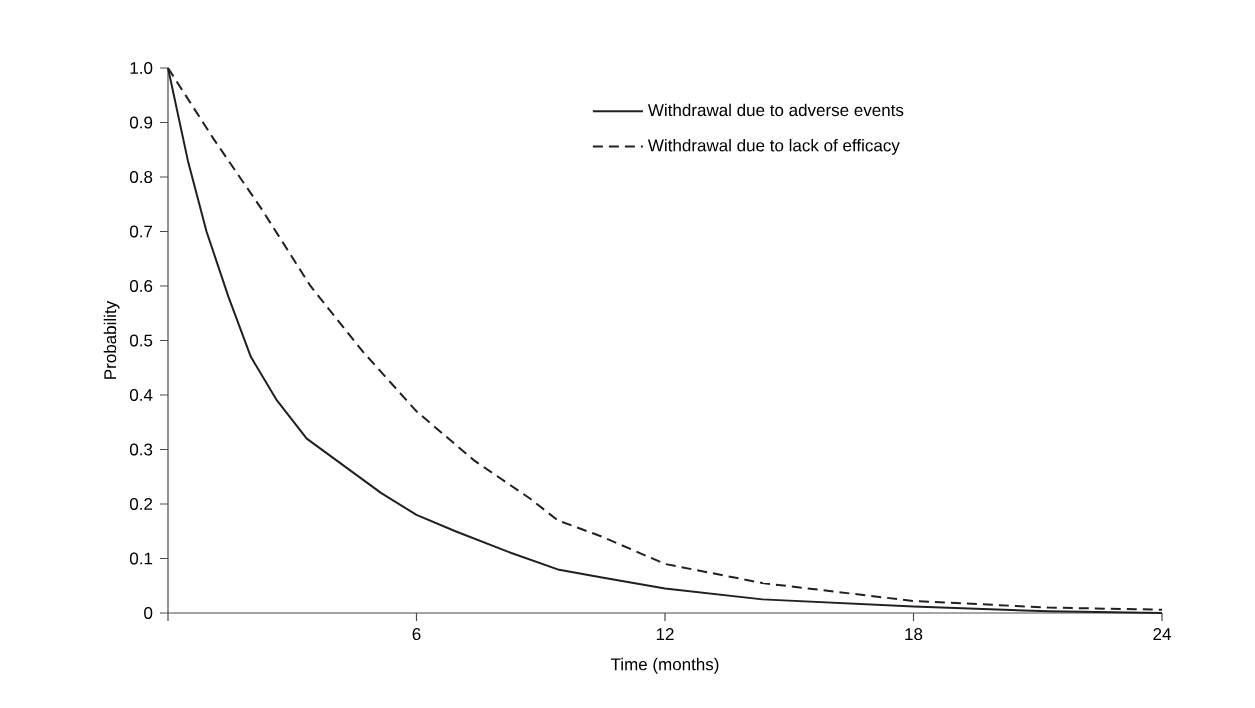 Image resolution: width=1255 pixels, height=708 pixels. I want to click on x-tick-label: 12, so click(665, 634).